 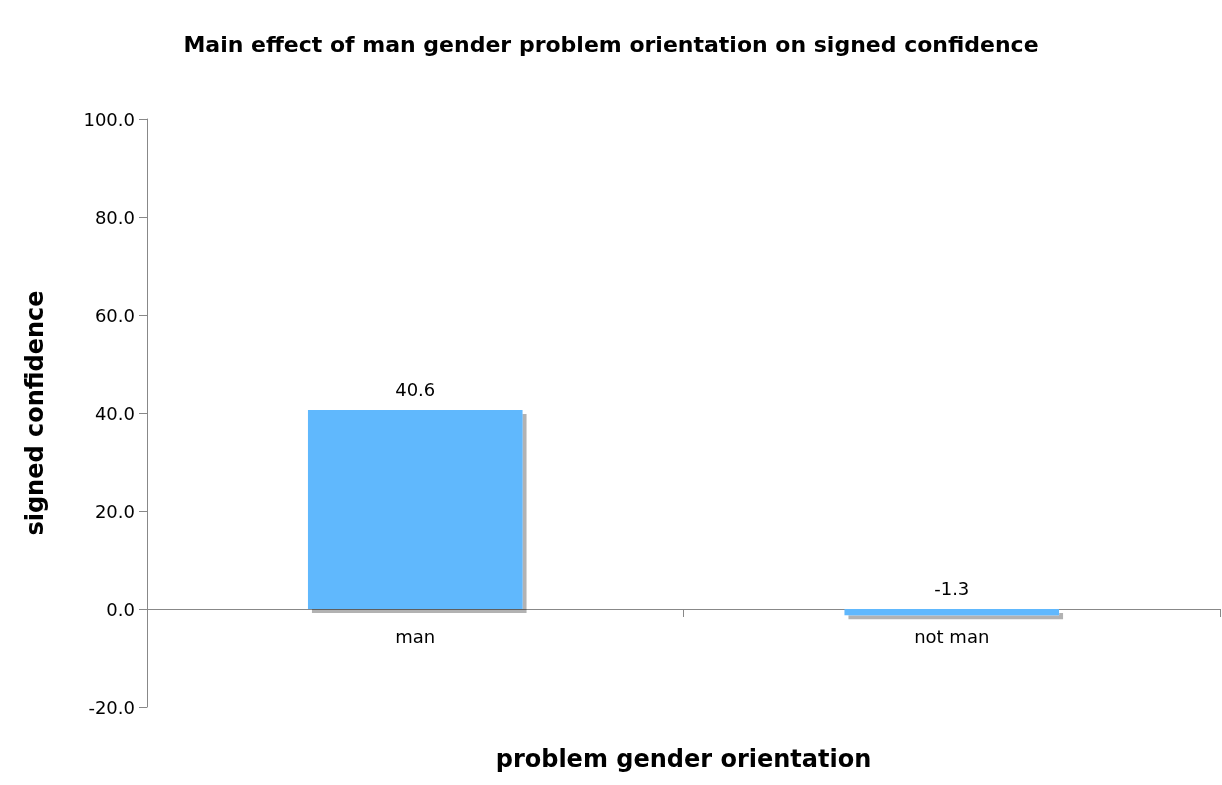 I want to click on y-tick-label: 40.0, so click(x=114, y=413).